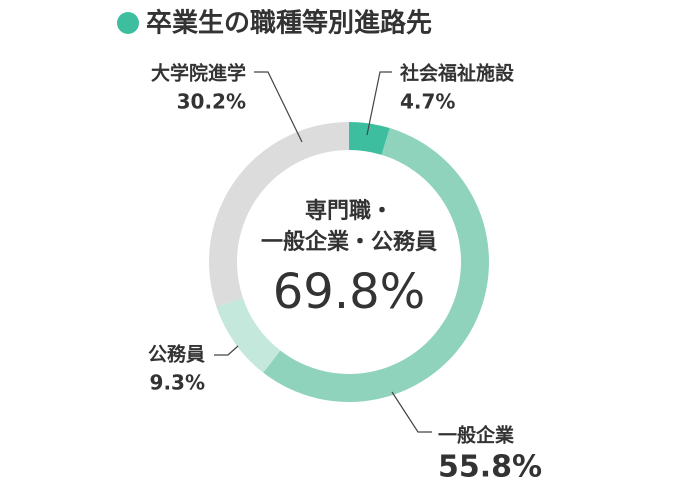 The width and height of the screenshot is (680, 487). I want to click on title-bullet, so click(128, 23).